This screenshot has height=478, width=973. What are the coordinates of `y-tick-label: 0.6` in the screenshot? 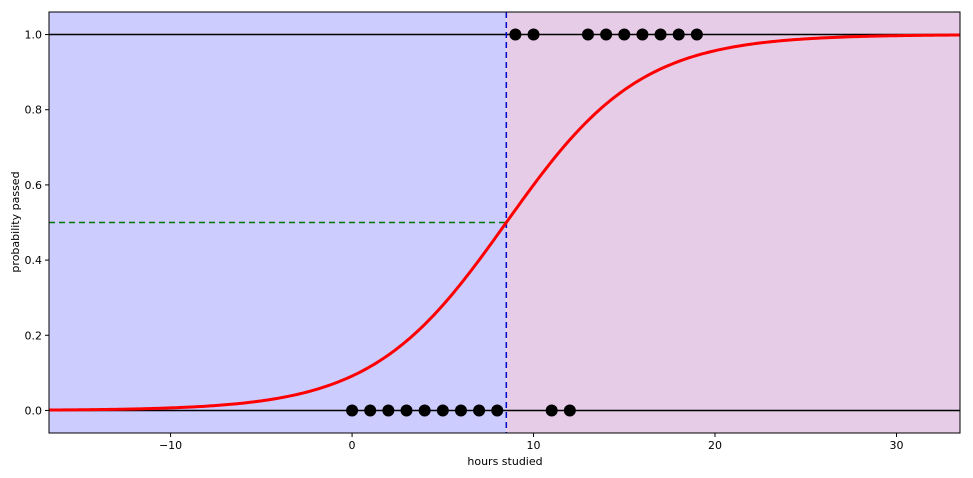 It's located at (34, 185).